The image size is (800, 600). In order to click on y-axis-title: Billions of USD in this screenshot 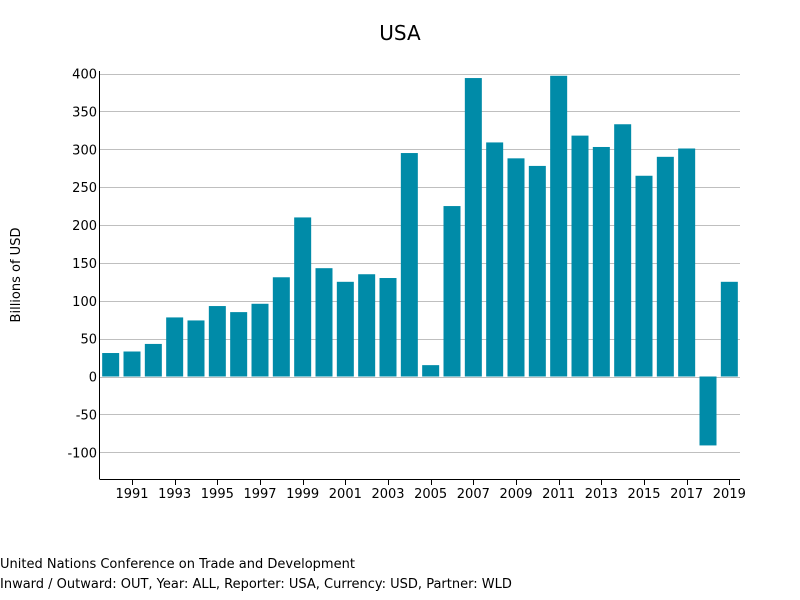, I will do `click(16, 275)`.